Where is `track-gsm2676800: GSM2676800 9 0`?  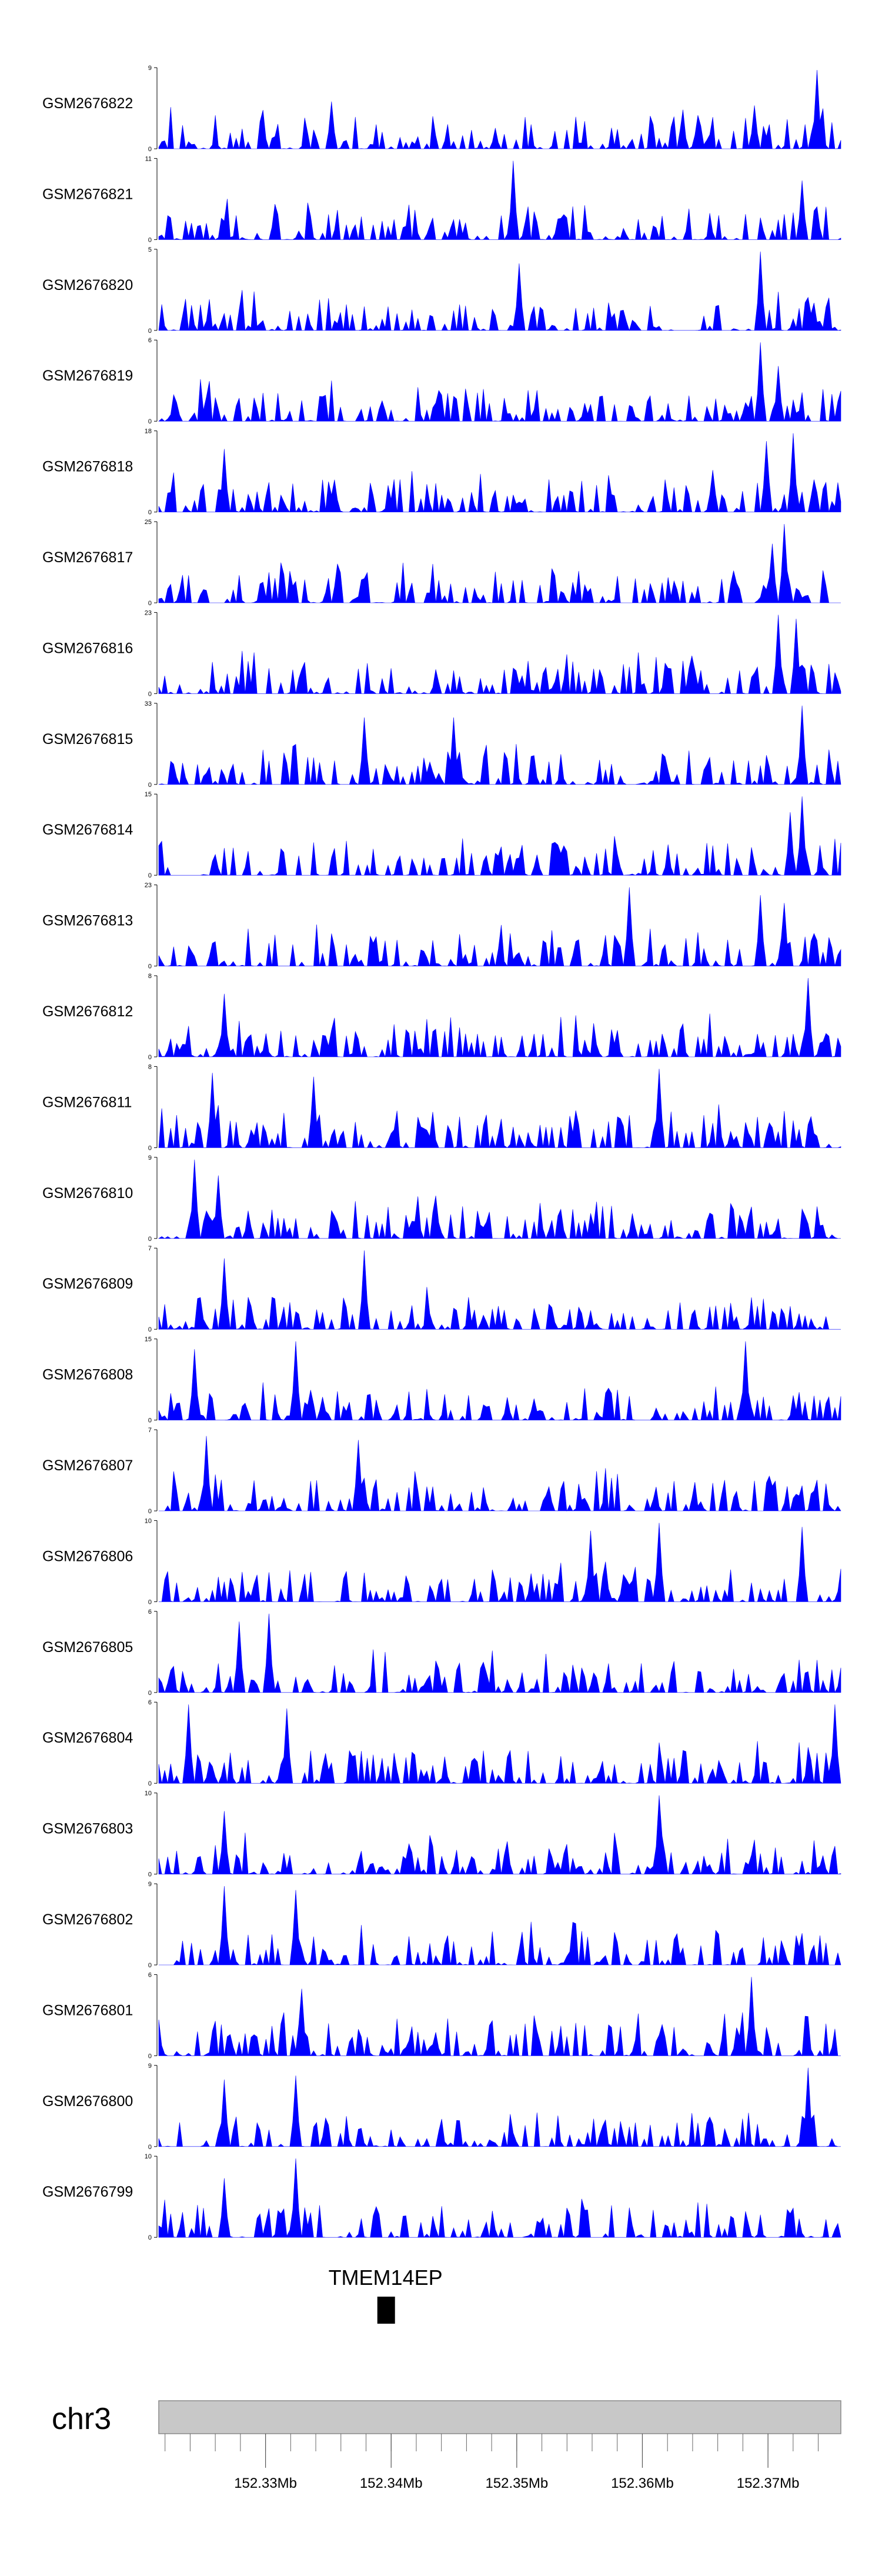 track-gsm2676800: GSM2676800 9 0 is located at coordinates (441, 2107).